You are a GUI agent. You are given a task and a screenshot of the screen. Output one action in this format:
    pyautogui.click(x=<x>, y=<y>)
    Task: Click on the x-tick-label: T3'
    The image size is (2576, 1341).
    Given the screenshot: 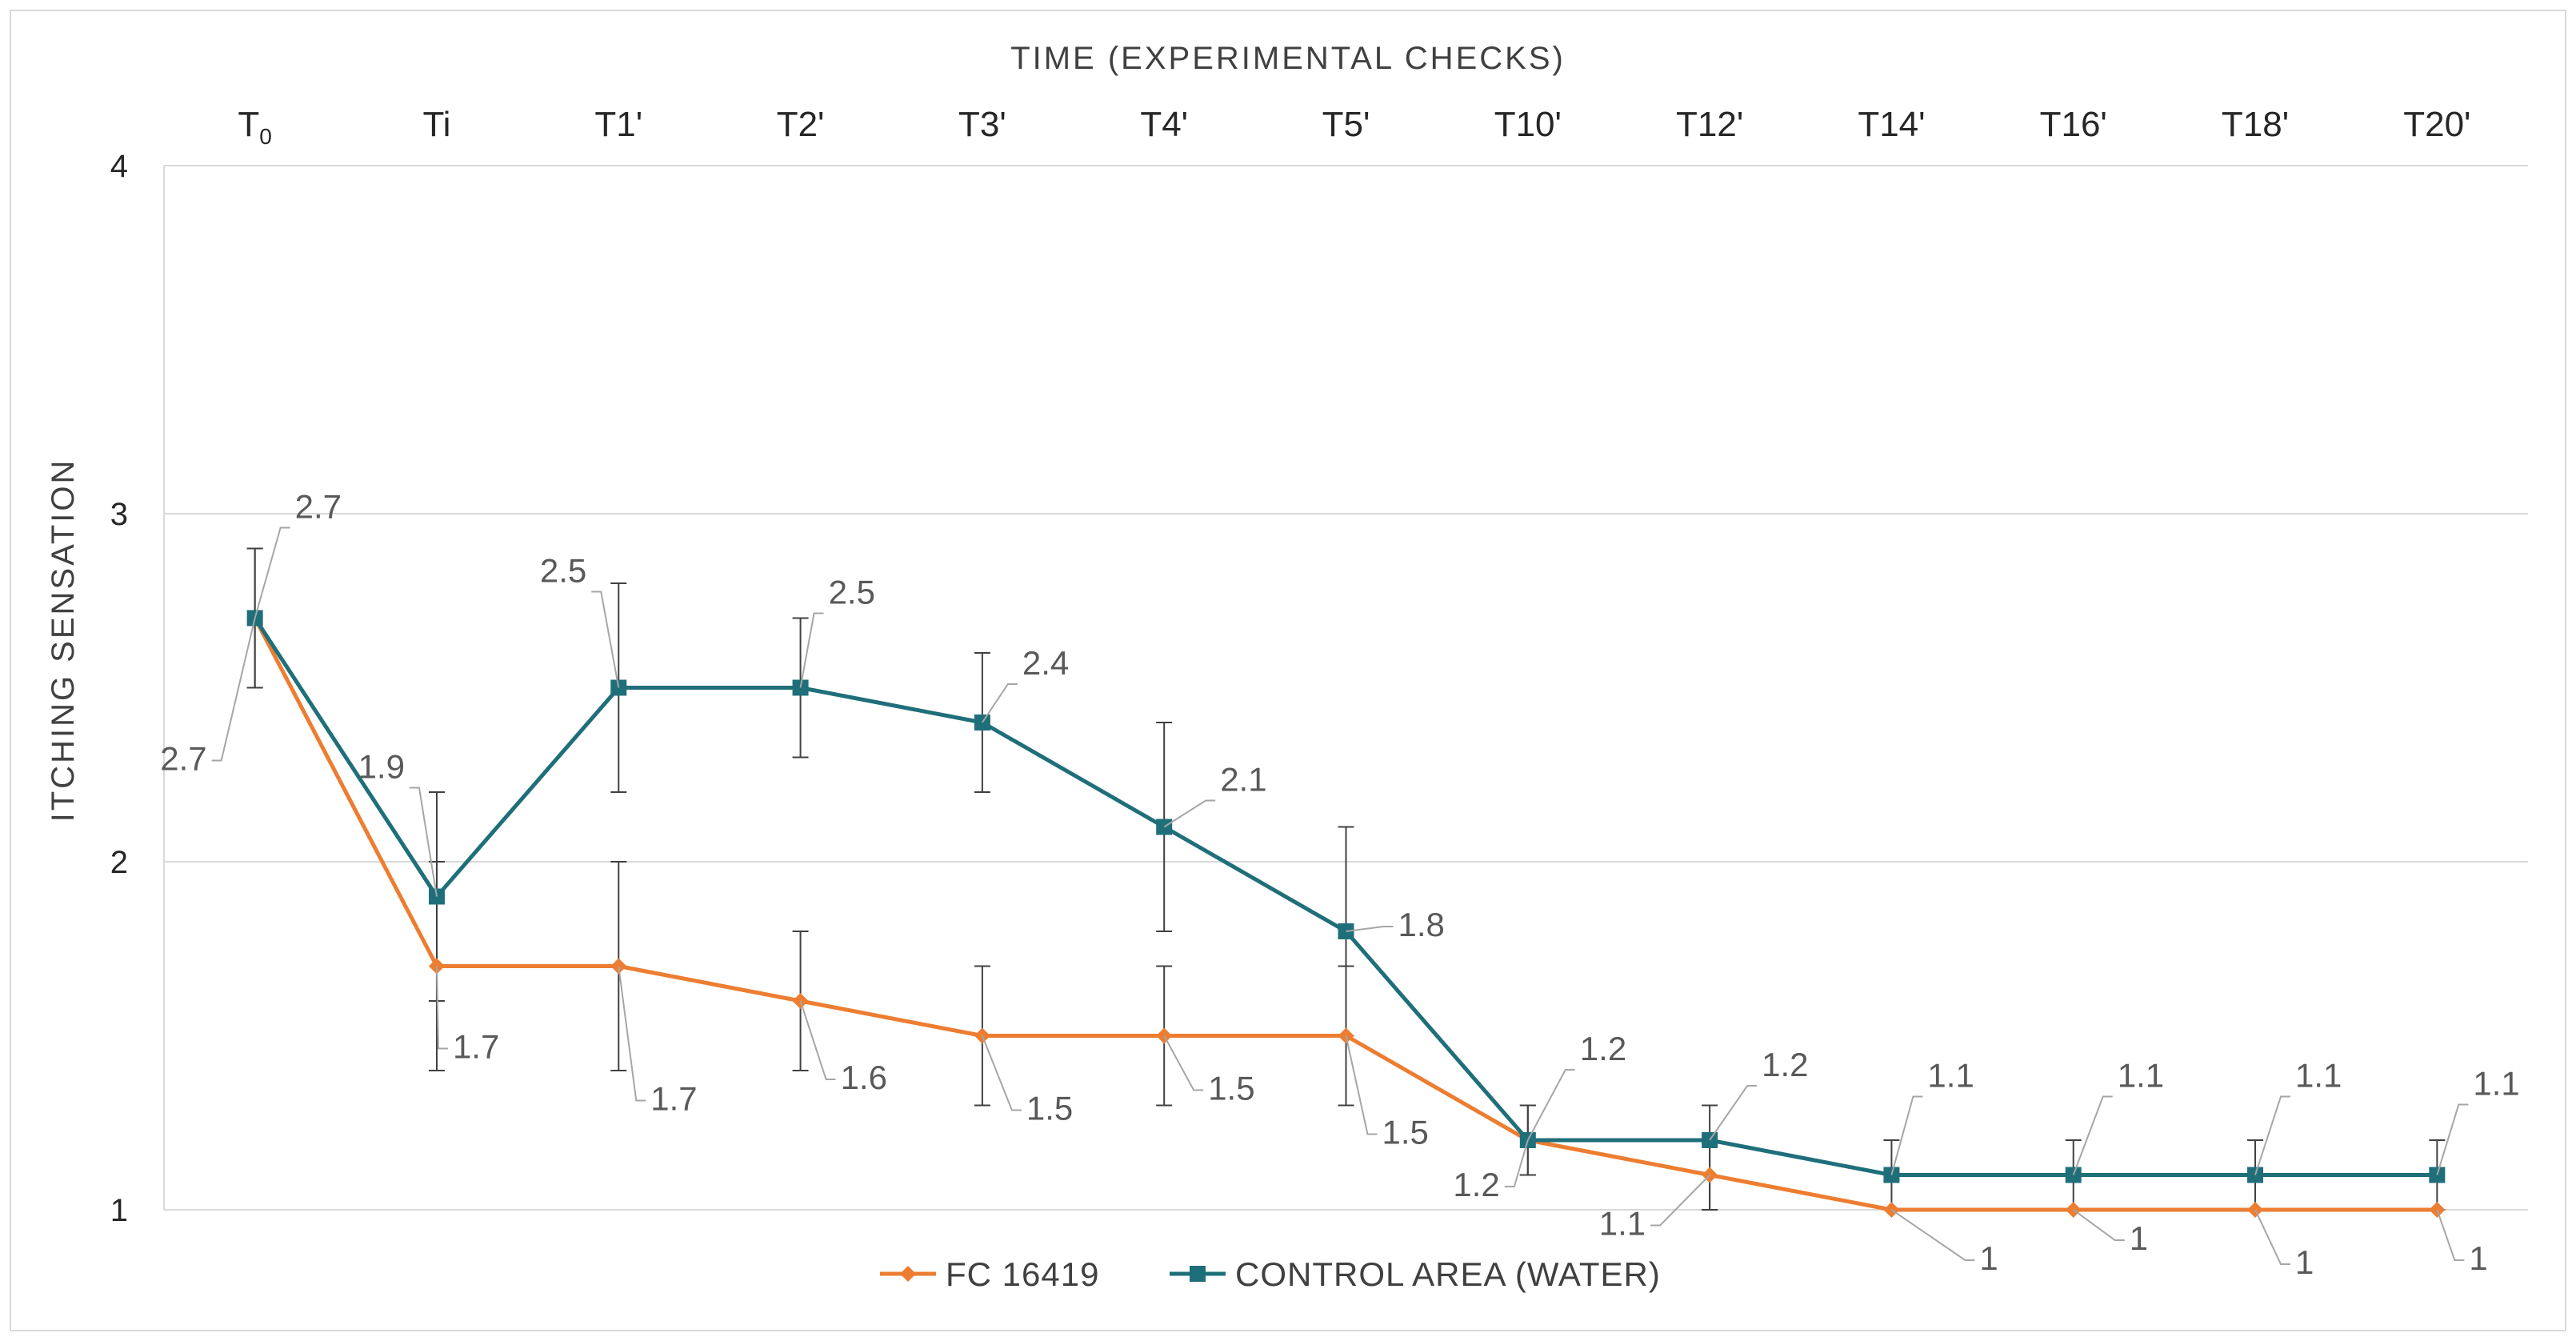 What is the action you would take?
    pyautogui.click(x=982, y=124)
    